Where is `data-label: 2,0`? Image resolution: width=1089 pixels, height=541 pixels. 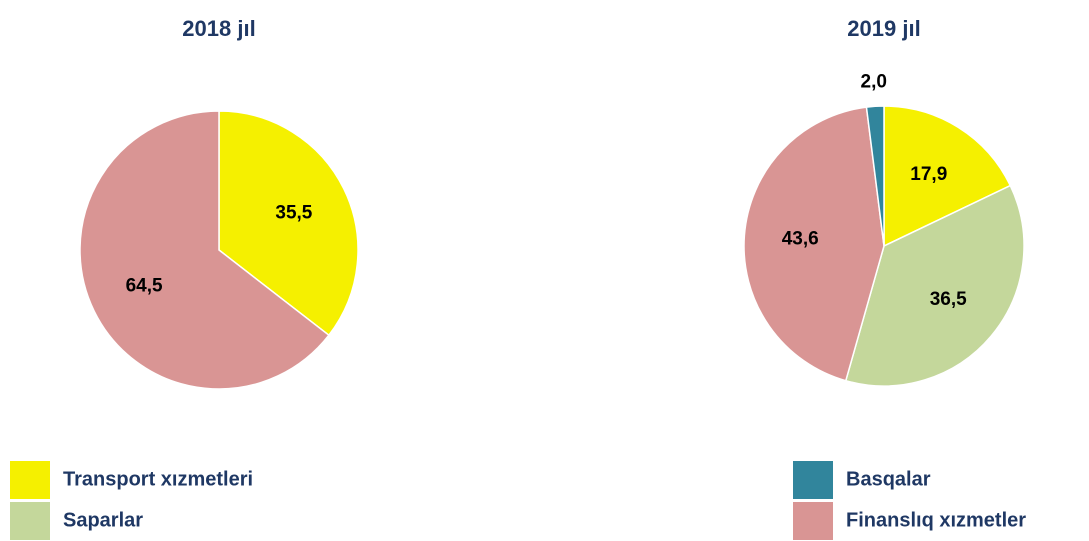
data-label: 2,0 is located at coordinates (874, 82).